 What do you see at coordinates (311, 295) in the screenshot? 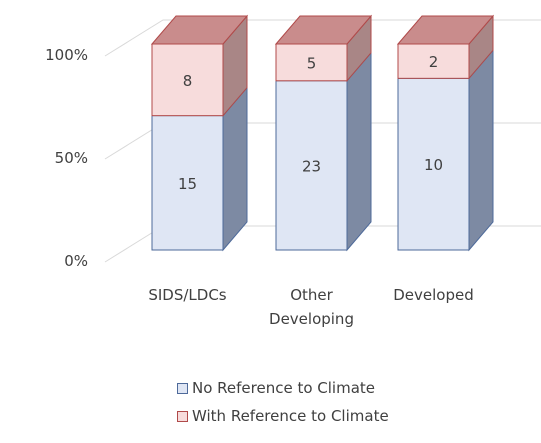
I see `category-label-1-0: Other` at bounding box center [311, 295].